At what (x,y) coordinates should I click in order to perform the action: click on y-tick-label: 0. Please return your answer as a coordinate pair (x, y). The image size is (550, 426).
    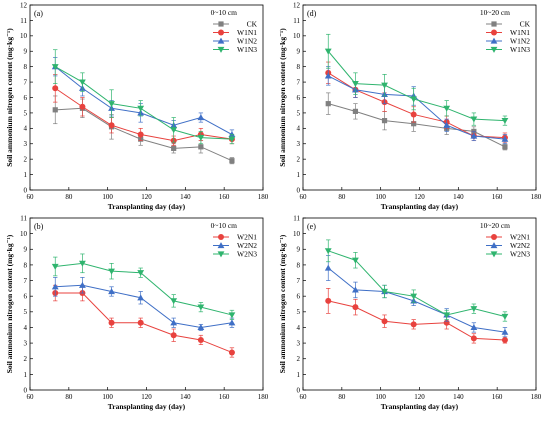
    Looking at the image, I should click on (26, 190).